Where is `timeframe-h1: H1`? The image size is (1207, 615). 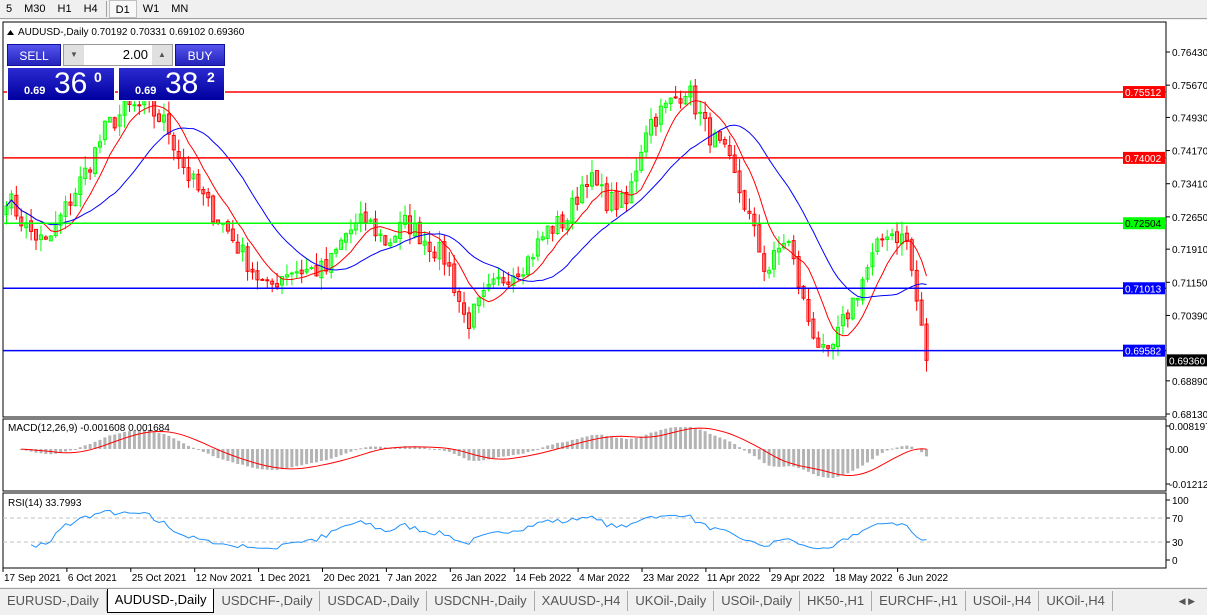
timeframe-h1: H1 is located at coordinates (64, 9).